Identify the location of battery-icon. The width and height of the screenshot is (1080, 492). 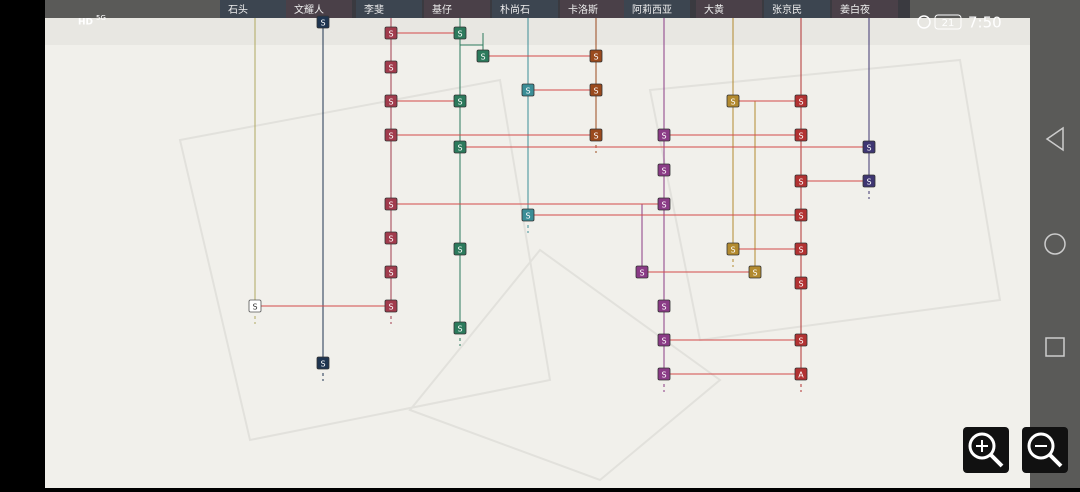
(948, 22).